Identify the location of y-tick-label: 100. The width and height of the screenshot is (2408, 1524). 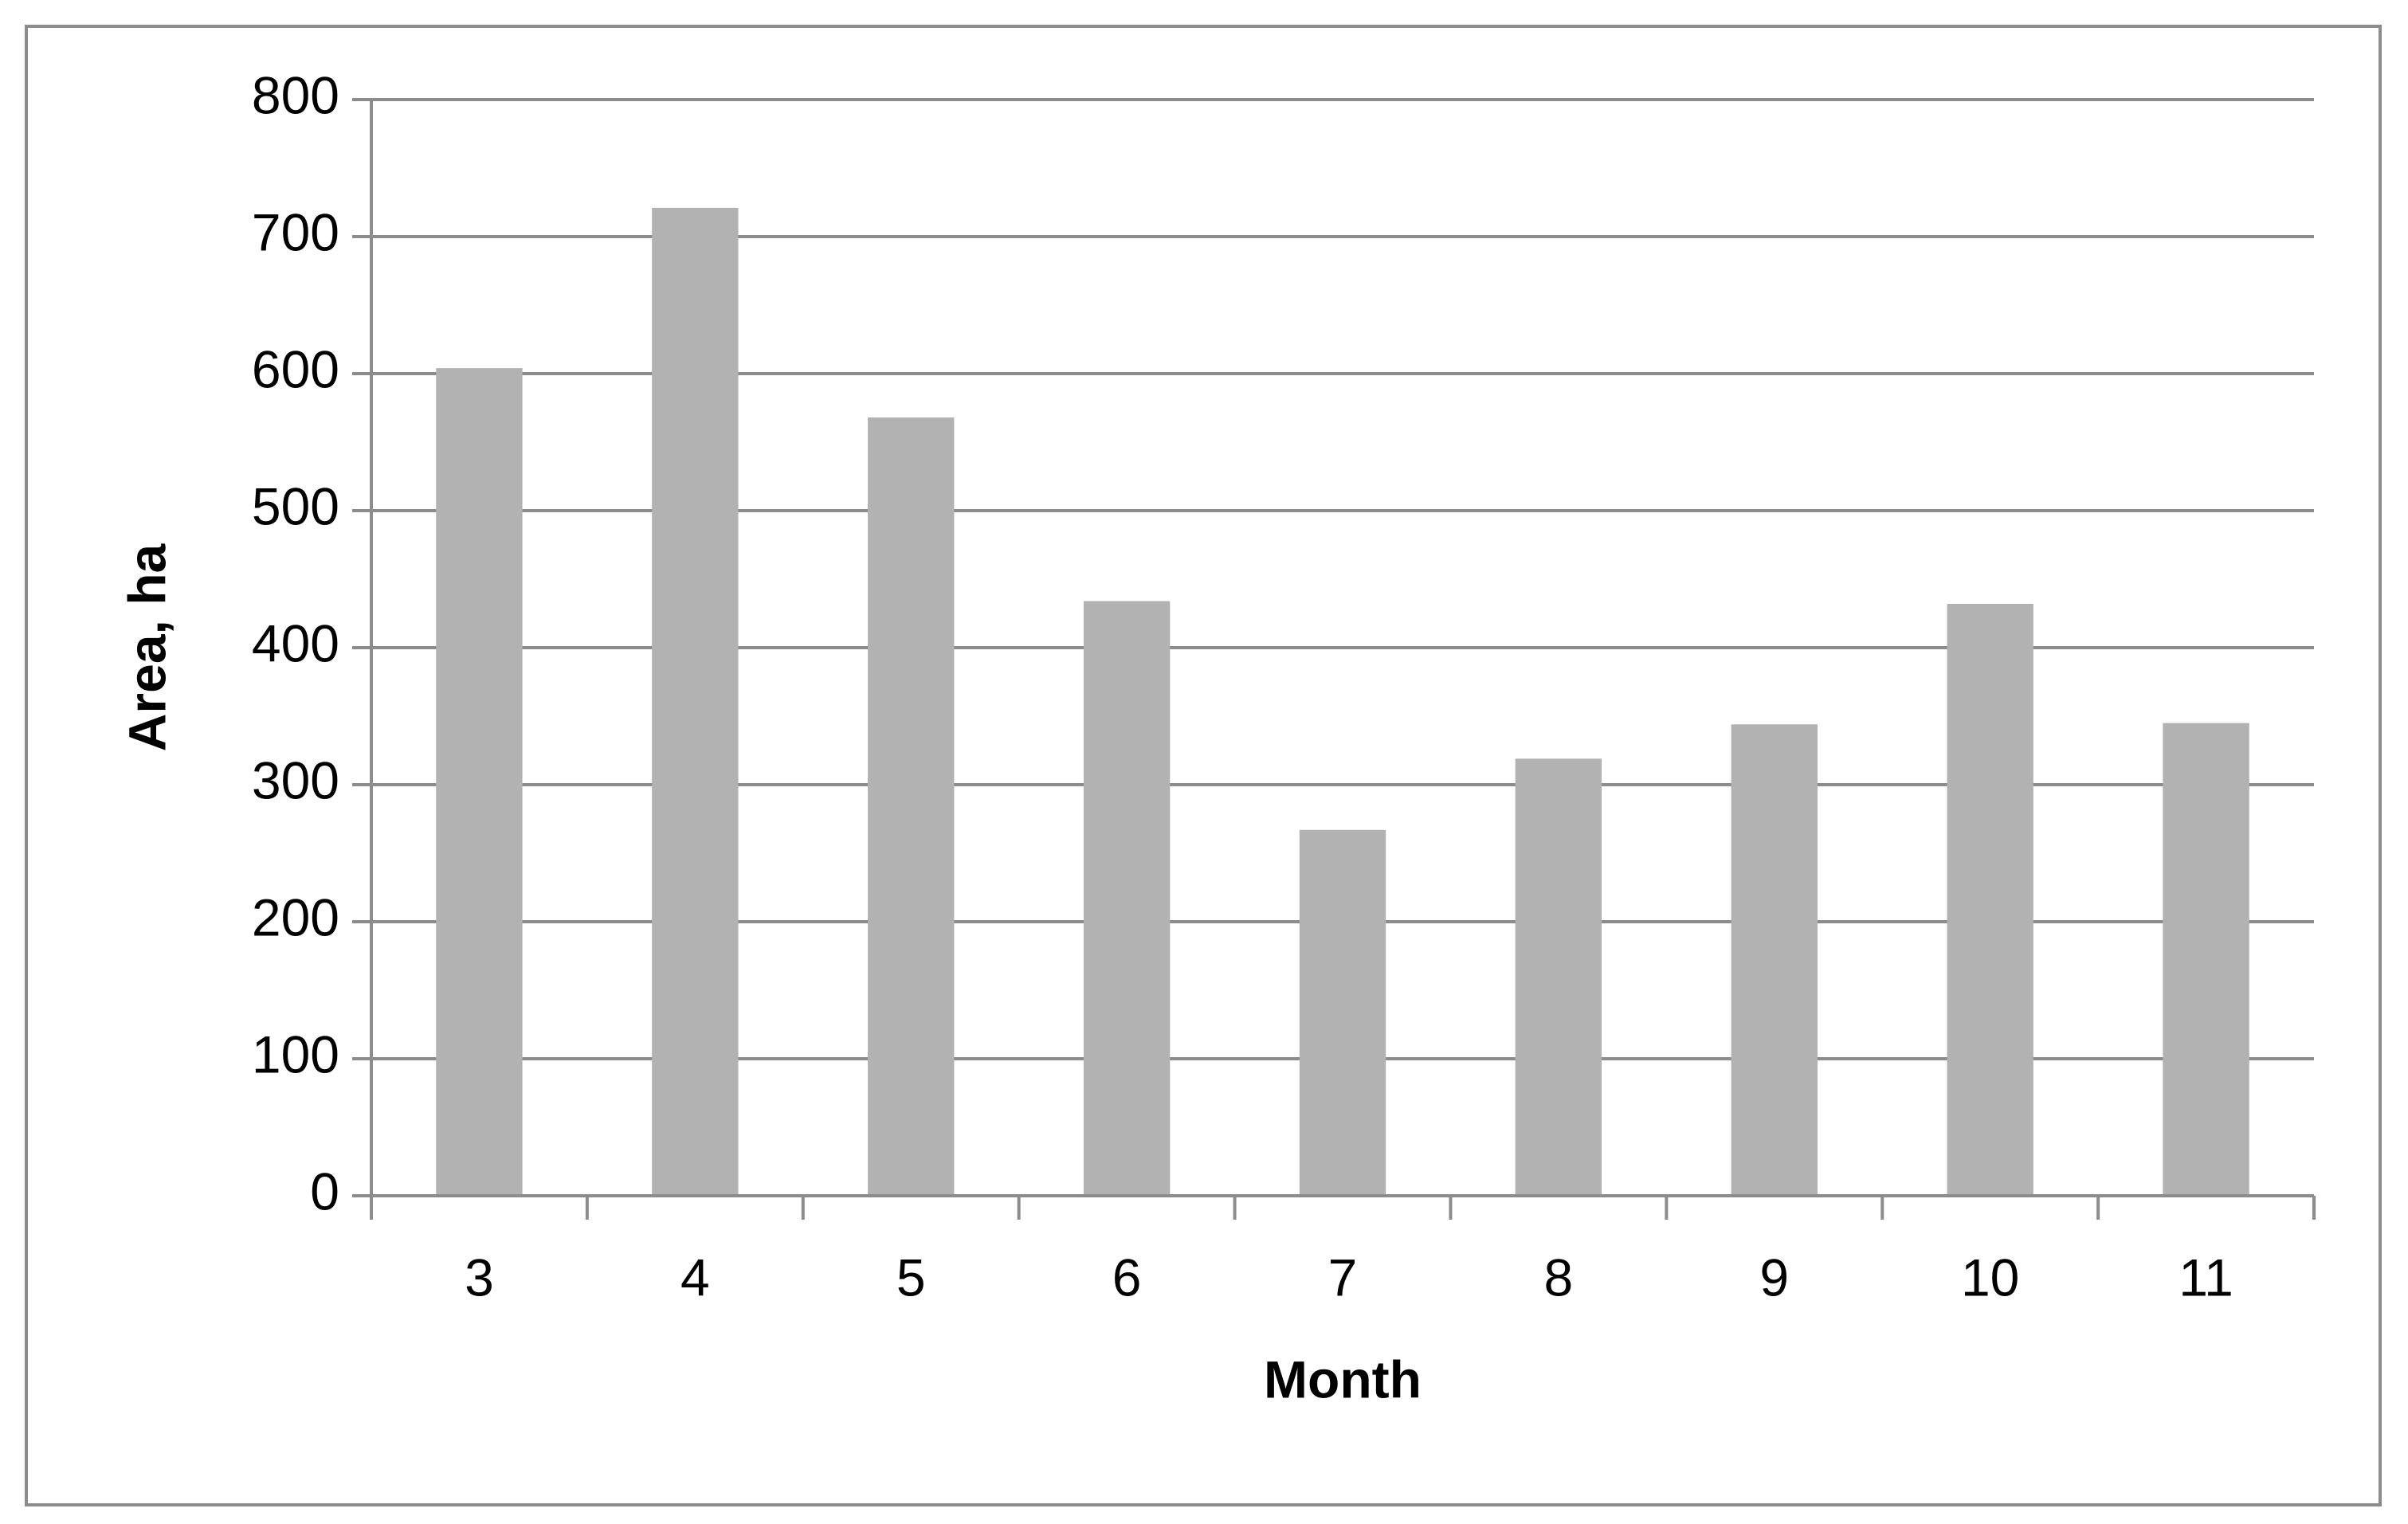
(295, 1053).